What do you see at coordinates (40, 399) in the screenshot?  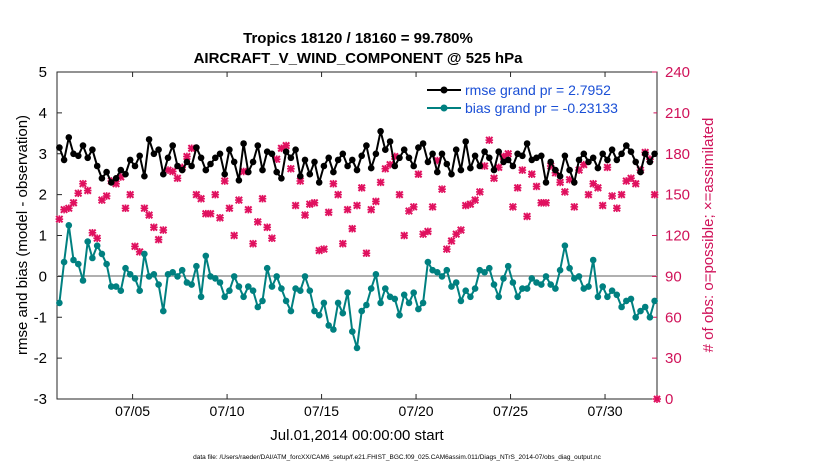 I see `y-tick-label: -3` at bounding box center [40, 399].